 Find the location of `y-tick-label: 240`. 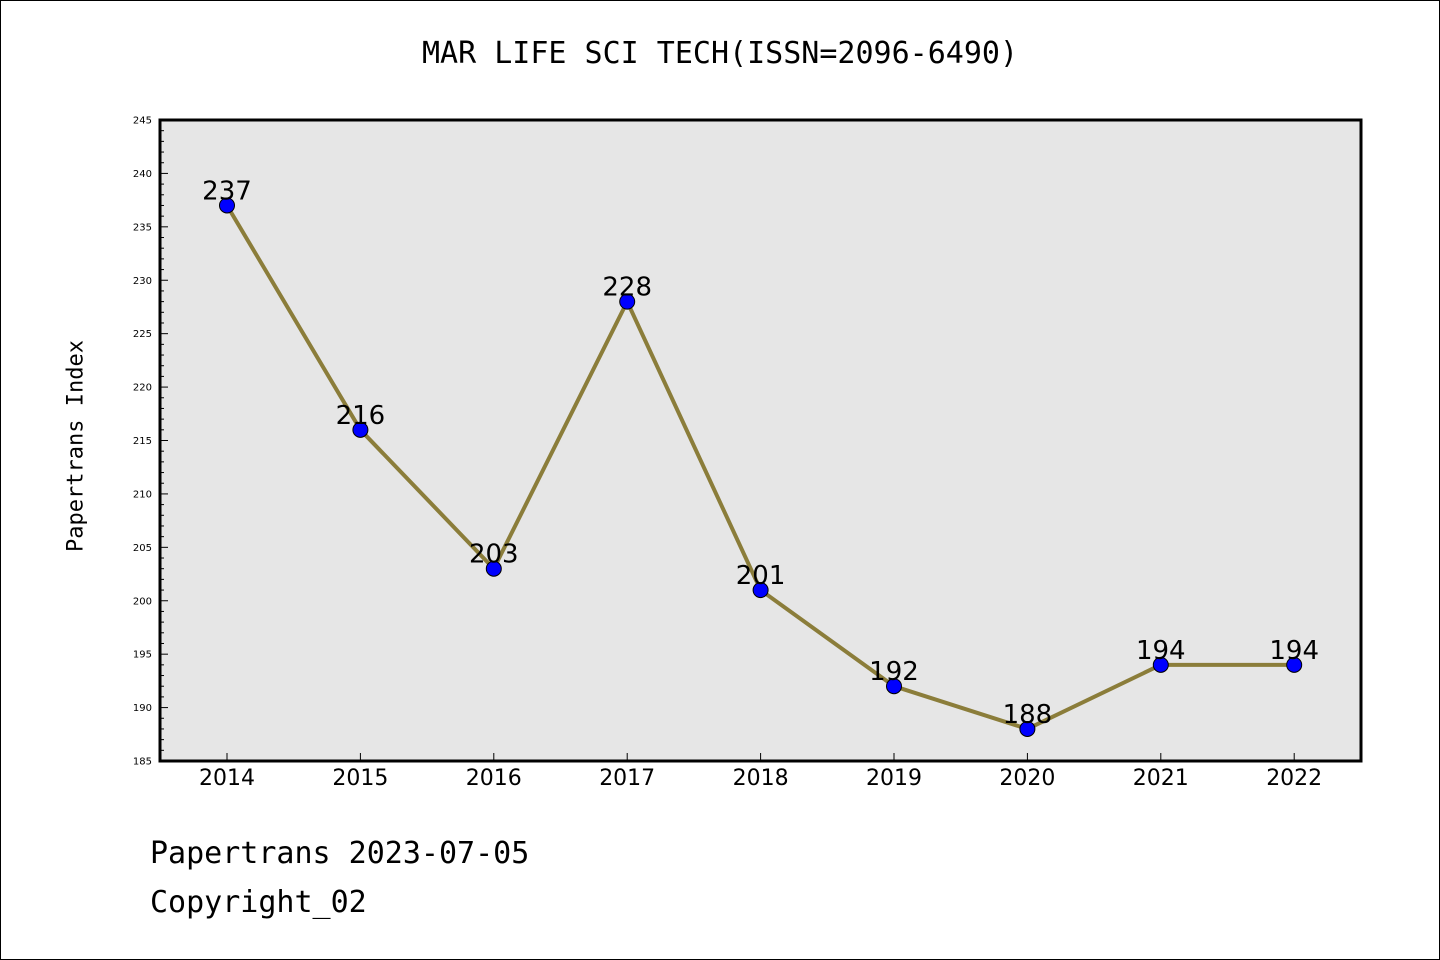

y-tick-label: 240 is located at coordinates (142, 174).